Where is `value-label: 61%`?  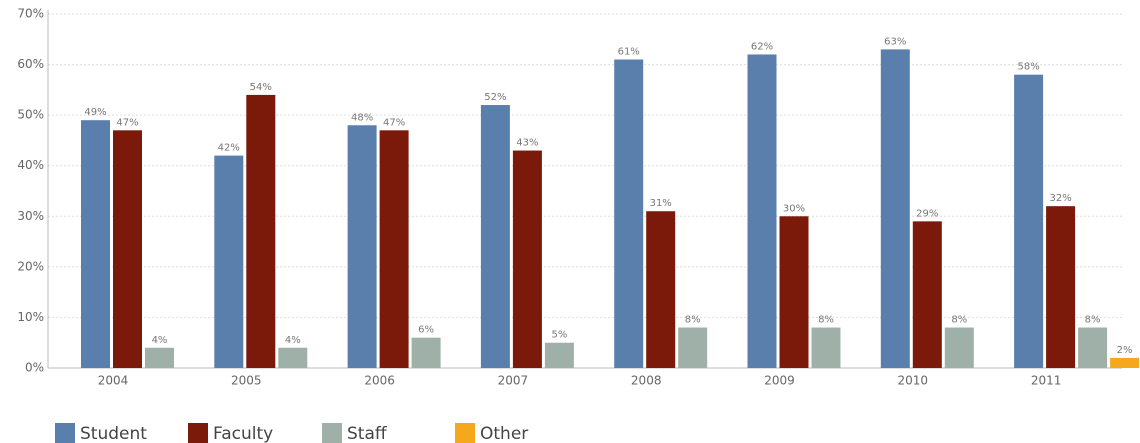
value-label: 61% is located at coordinates (629, 52).